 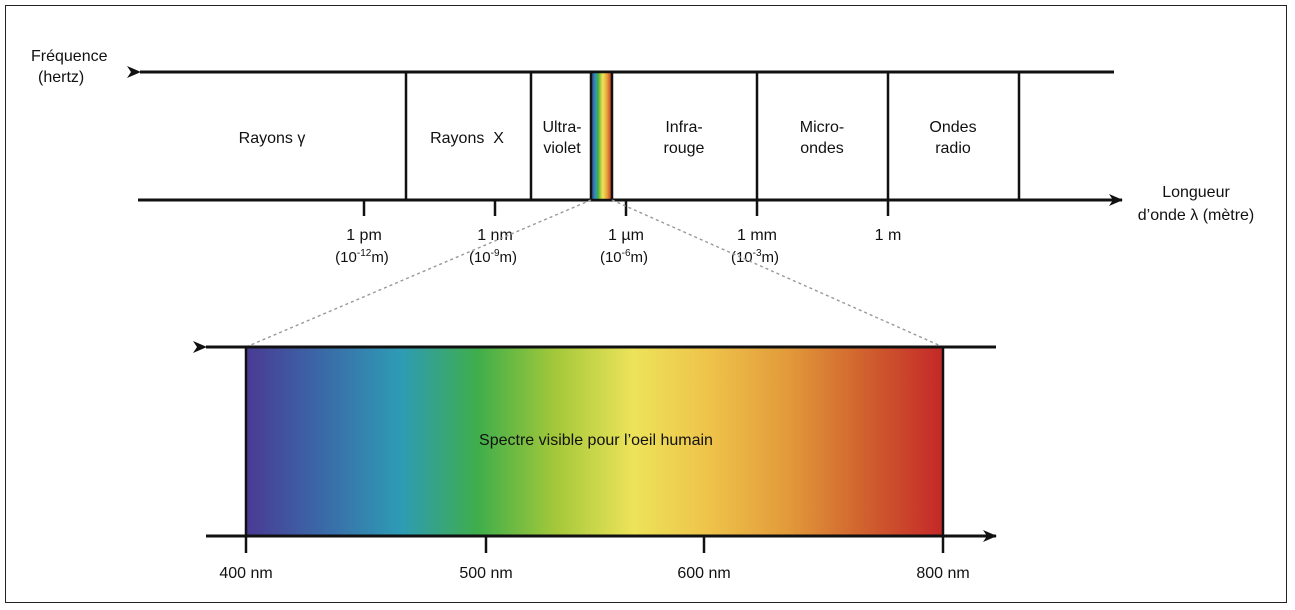 I want to click on tick-power-mm: (10-3m), so click(x=755, y=257).